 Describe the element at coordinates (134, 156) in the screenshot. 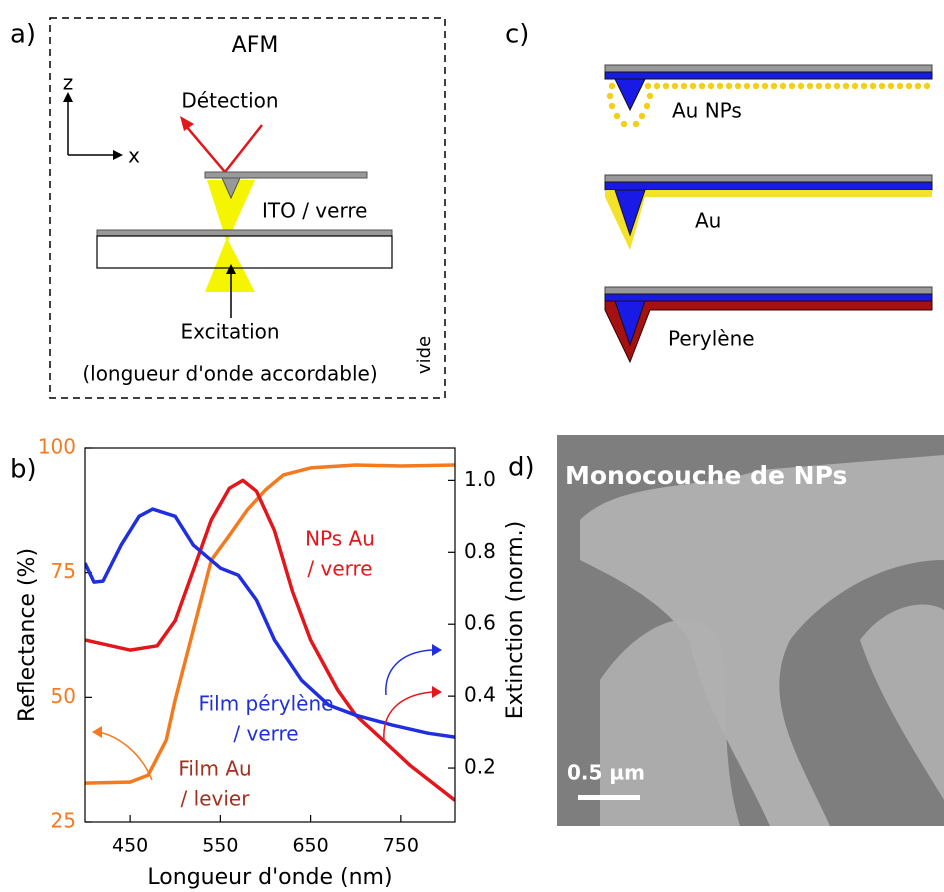

I see `axis-label: x` at that location.